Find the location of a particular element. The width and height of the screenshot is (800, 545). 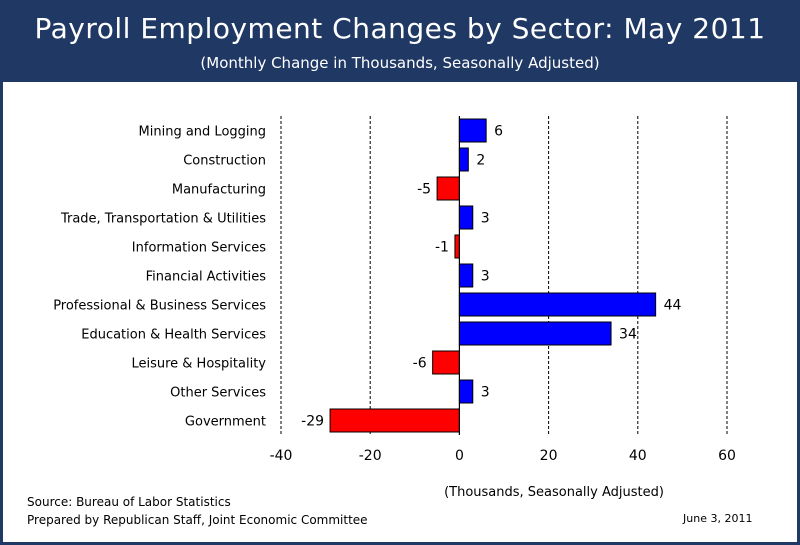

category-label: Financial Activities is located at coordinates (206, 277).